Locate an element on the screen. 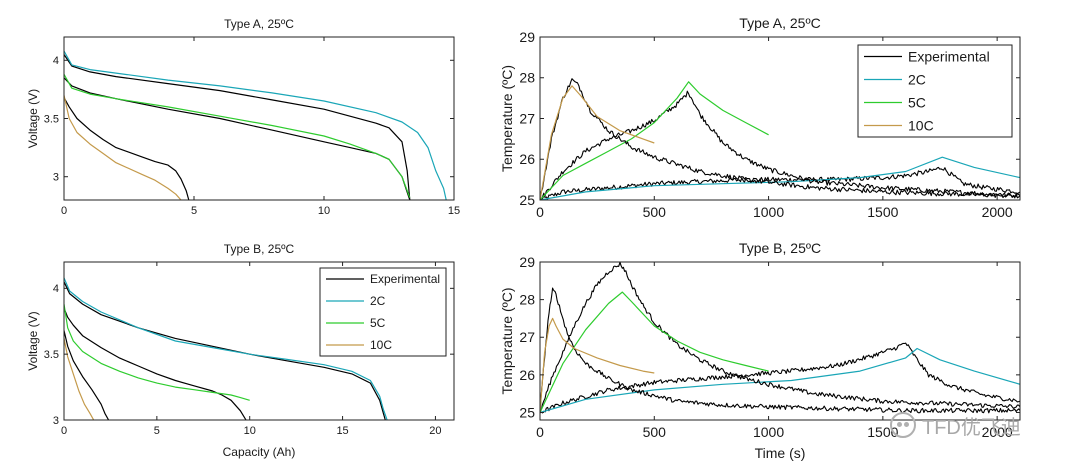 Image resolution: width=1080 pixels, height=473 pixels. wechat-icon is located at coordinates (903, 425).